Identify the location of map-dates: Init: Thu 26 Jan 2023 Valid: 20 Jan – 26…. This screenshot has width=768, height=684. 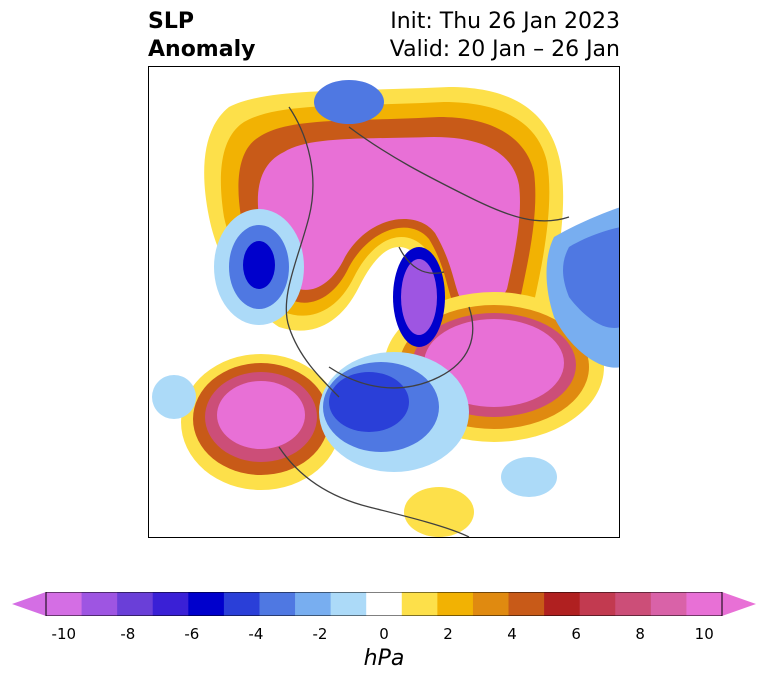
(505, 36).